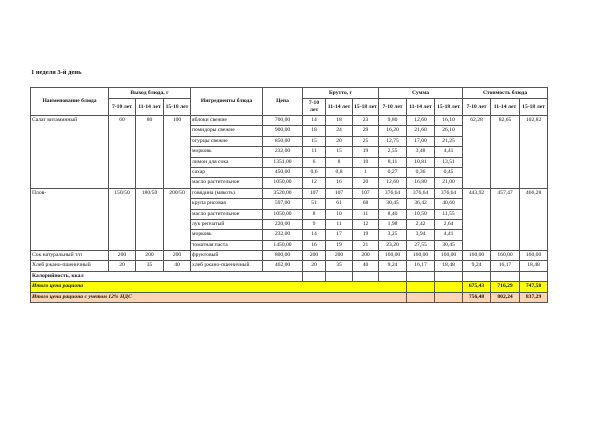 The width and height of the screenshot is (600, 425). What do you see at coordinates (227, 141) in the screenshot?
I see `ingredient-name: огурцы свежие` at bounding box center [227, 141].